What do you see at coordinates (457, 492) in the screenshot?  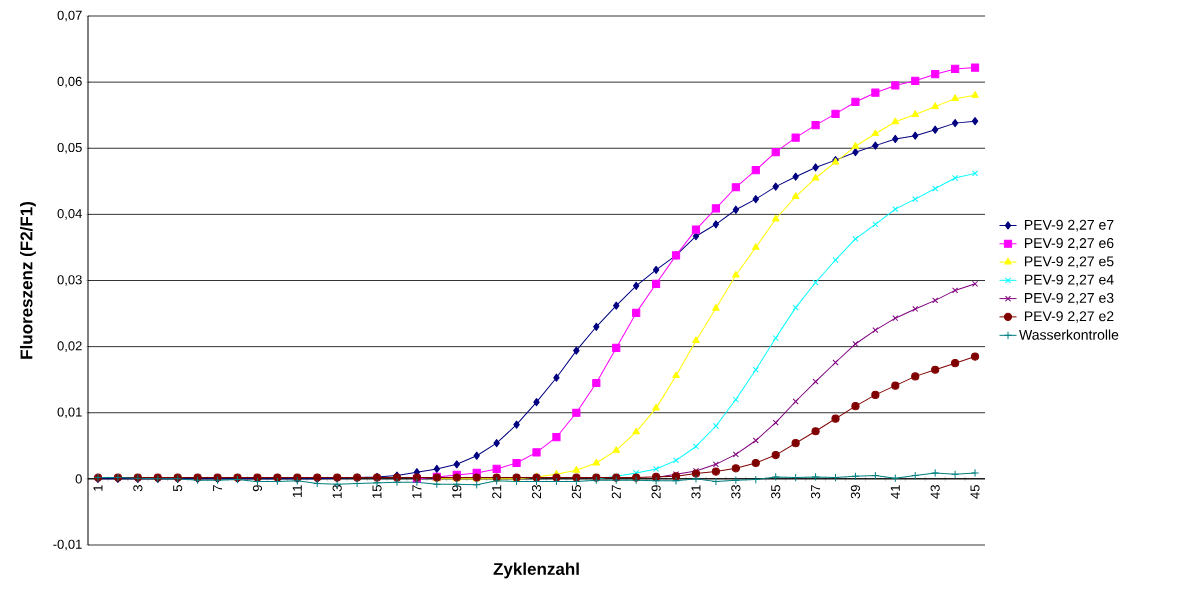 I see `x-tick-label: 19` at bounding box center [457, 492].